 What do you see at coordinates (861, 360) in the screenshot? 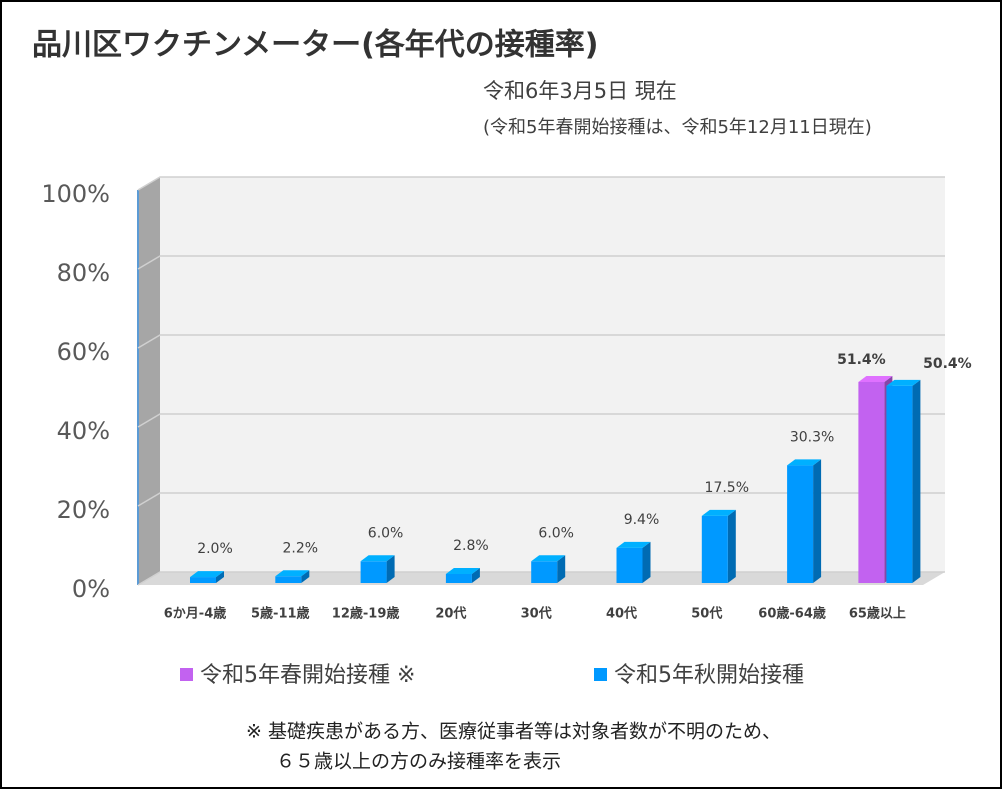
I see `value-label: 51.4%` at bounding box center [861, 360].